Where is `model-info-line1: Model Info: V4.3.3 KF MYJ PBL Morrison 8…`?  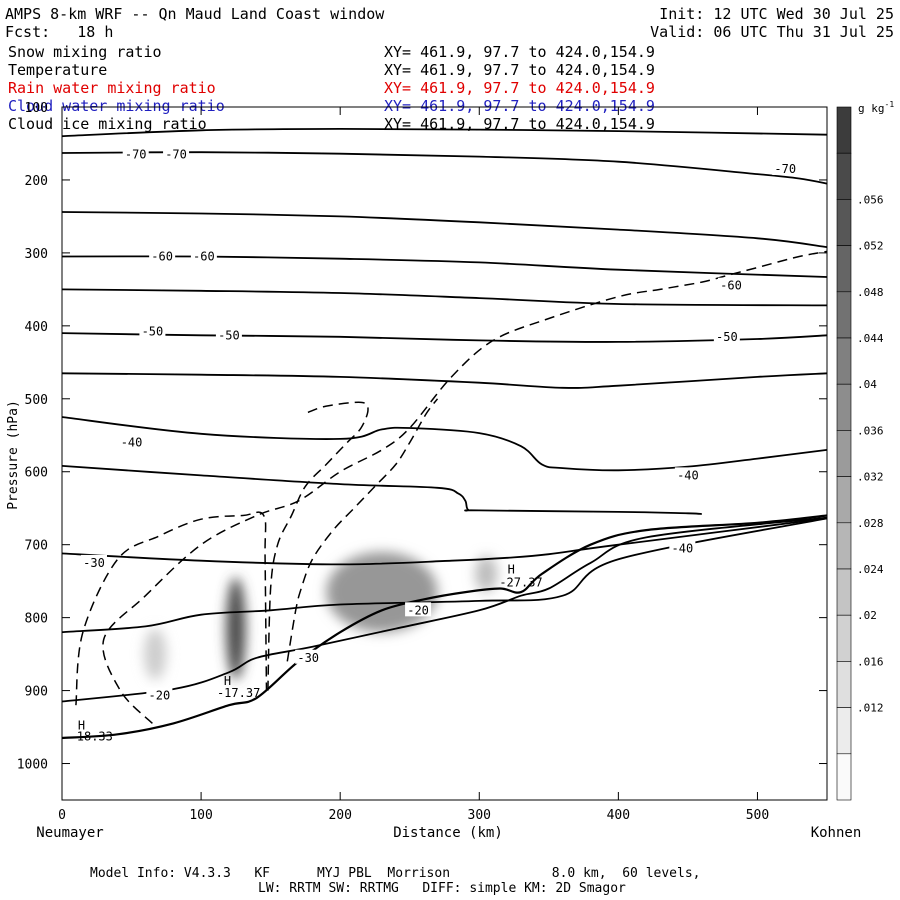 model-info-line1: Model Info: V4.3.3 KF MYJ PBL Morrison 8… is located at coordinates (395, 873).